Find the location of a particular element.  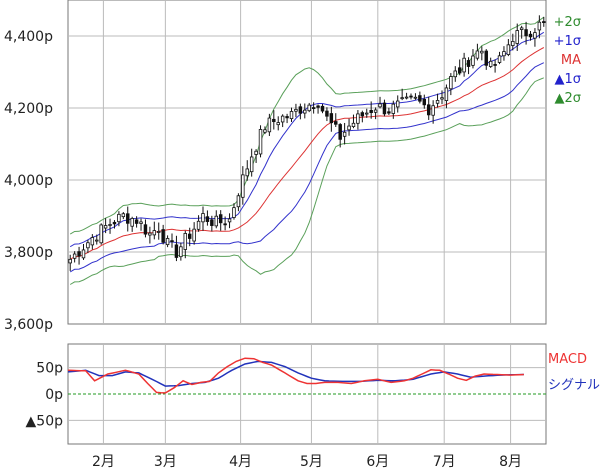

legend-entry: +1σ is located at coordinates (567, 41).